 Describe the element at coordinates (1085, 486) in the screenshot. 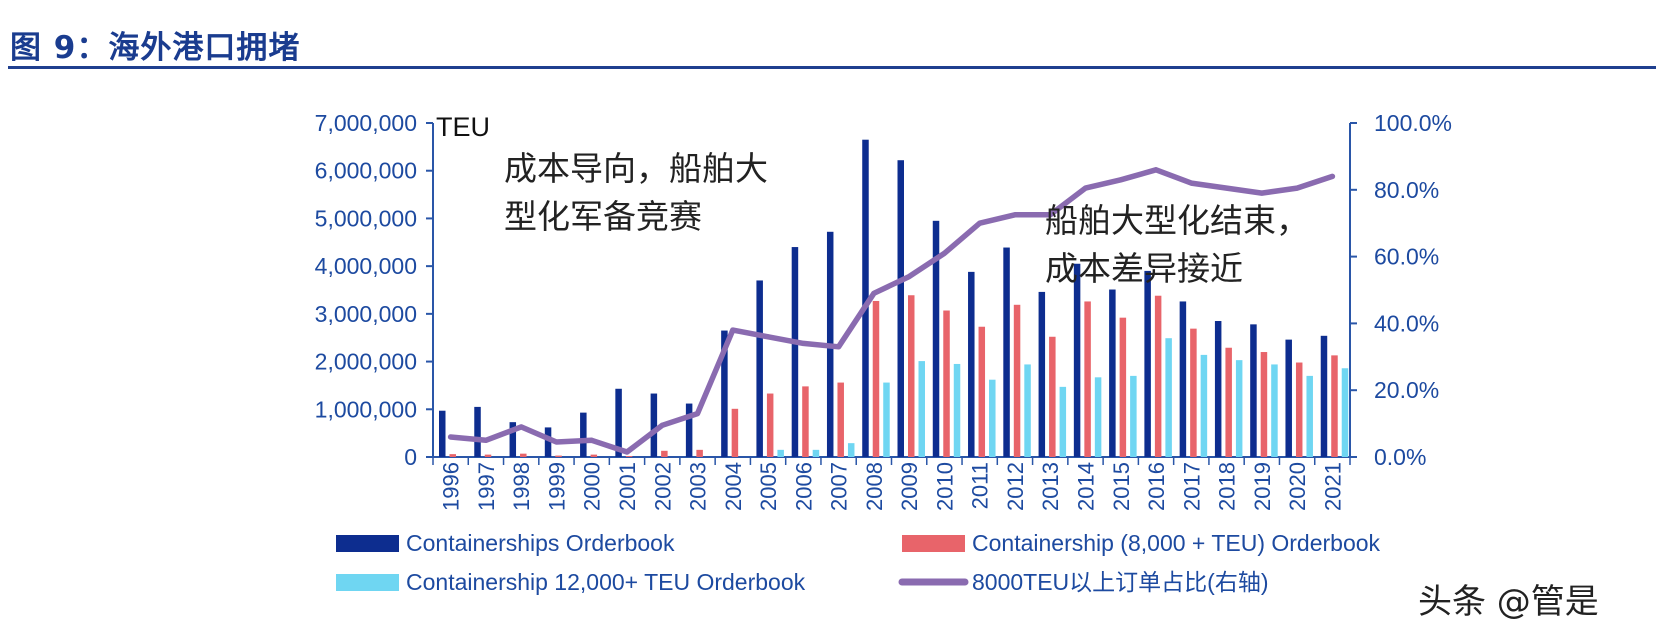

I see `x-tick-label: 2014` at that location.